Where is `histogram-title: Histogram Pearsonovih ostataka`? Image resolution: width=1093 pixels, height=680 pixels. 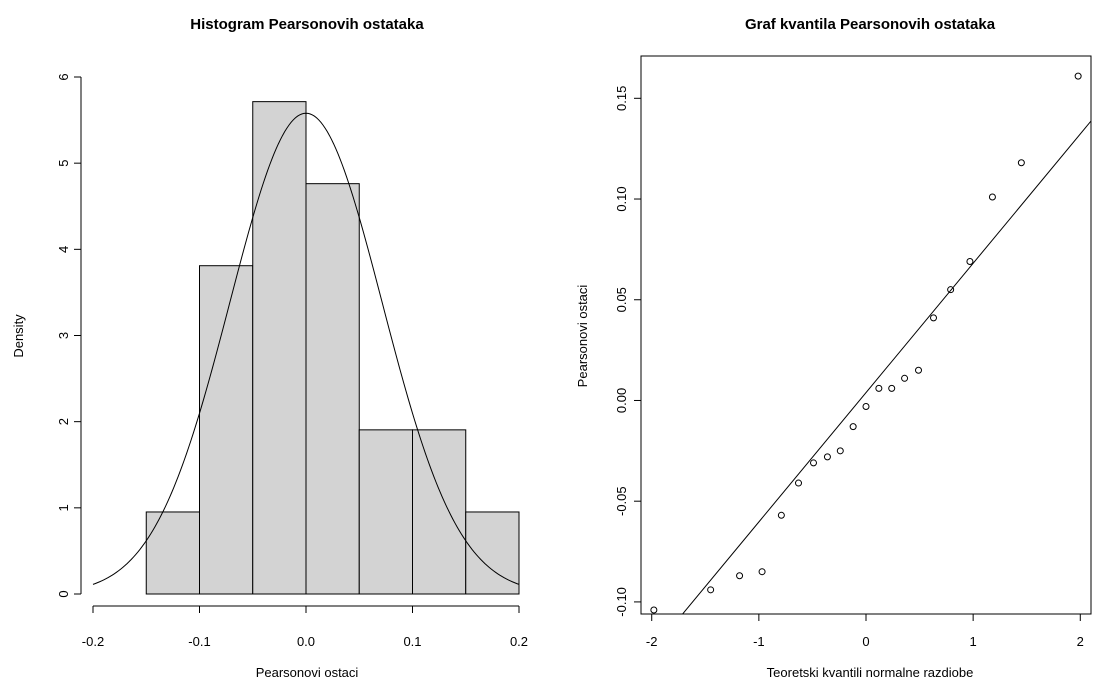 histogram-title: Histogram Pearsonovih ostataka is located at coordinates (307, 24).